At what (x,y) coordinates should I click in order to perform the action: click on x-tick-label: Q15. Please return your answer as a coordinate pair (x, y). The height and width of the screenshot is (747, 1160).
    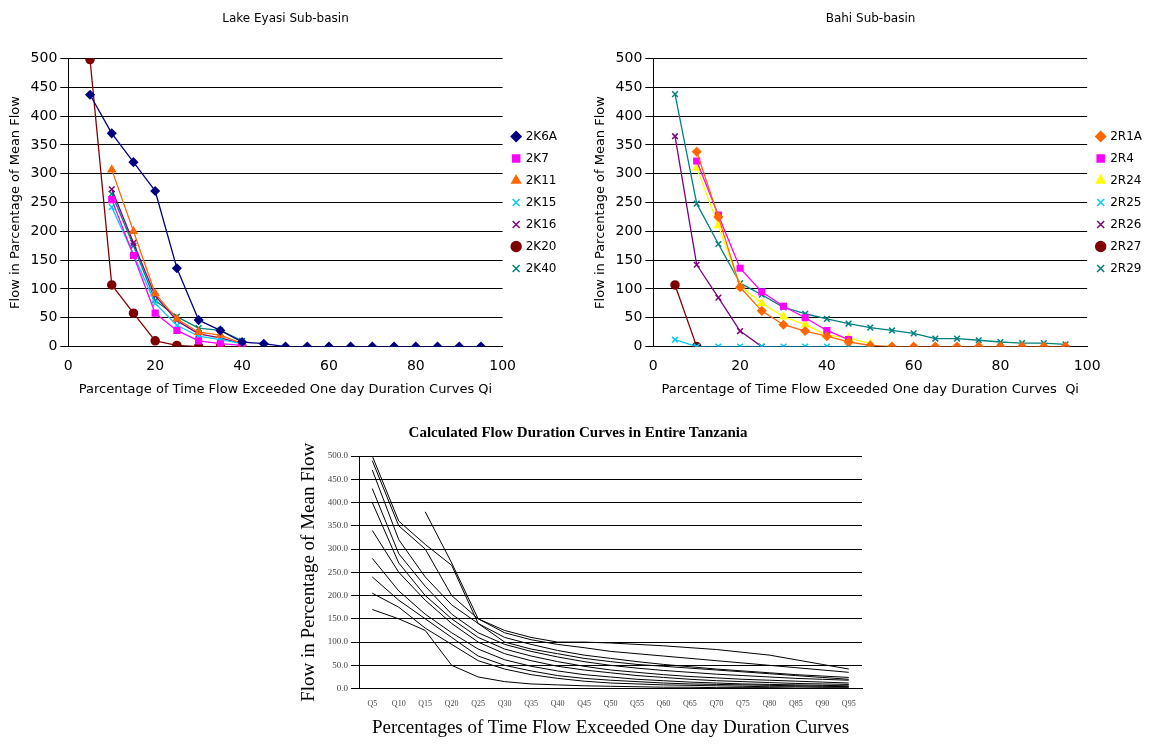
    Looking at the image, I should click on (425, 704).